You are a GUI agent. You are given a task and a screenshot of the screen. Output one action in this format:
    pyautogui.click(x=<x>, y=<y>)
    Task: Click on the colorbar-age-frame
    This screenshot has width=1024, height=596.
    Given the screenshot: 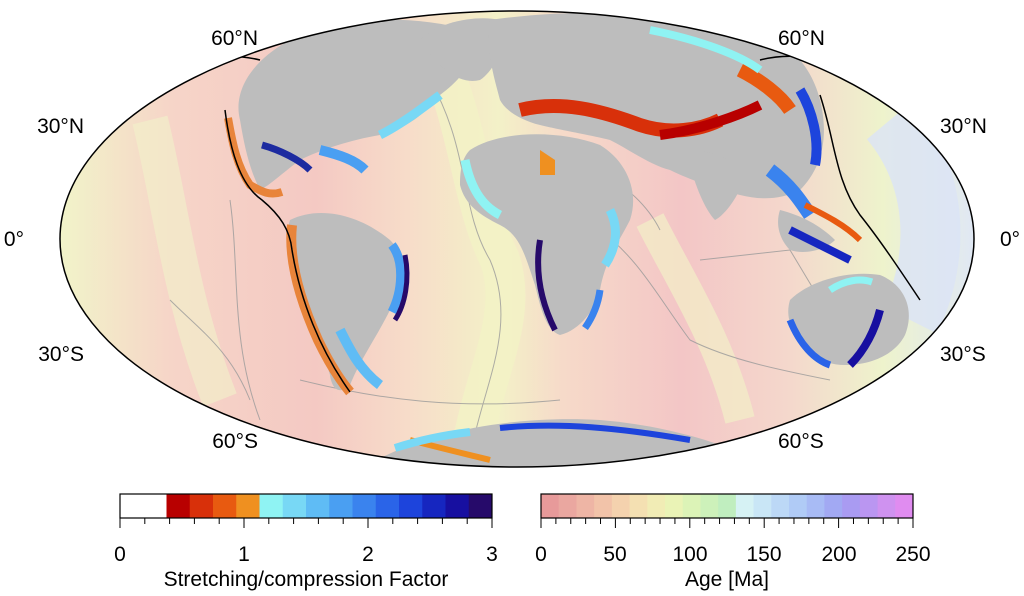 What is the action you would take?
    pyautogui.click(x=727, y=506)
    